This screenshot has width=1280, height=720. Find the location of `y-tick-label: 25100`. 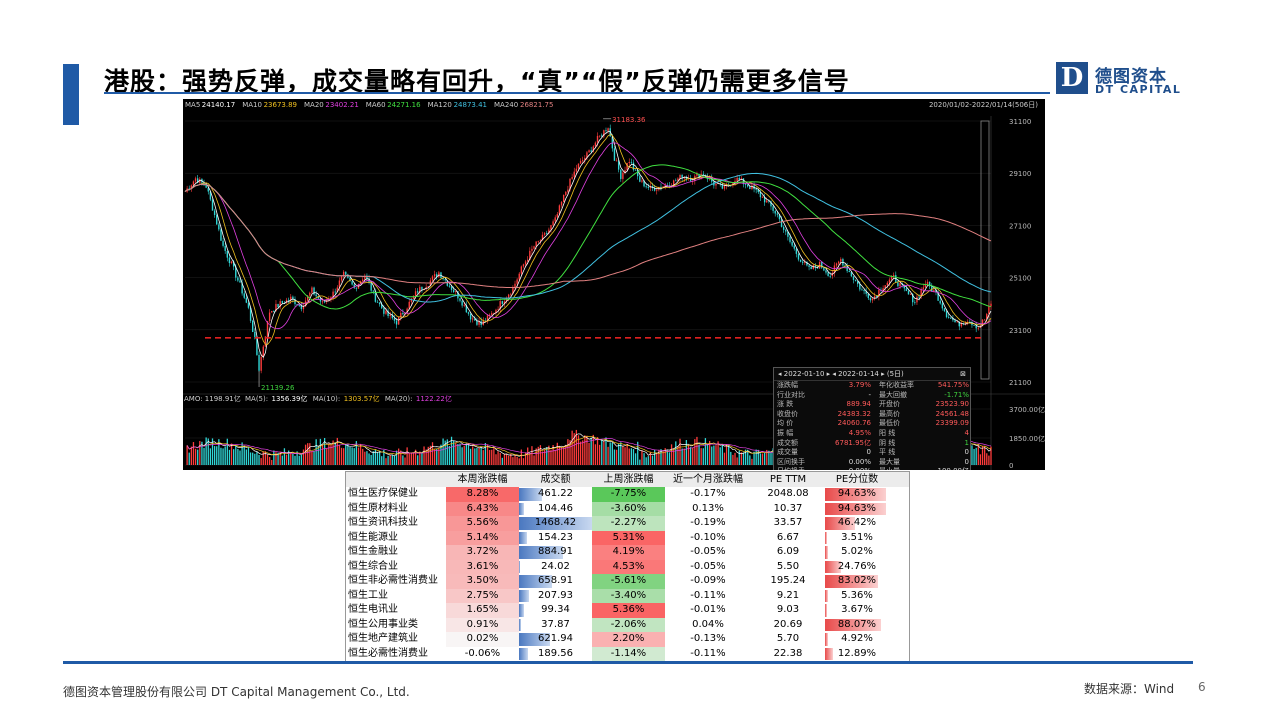

y-tick-label: 25100 is located at coordinates (1020, 279).